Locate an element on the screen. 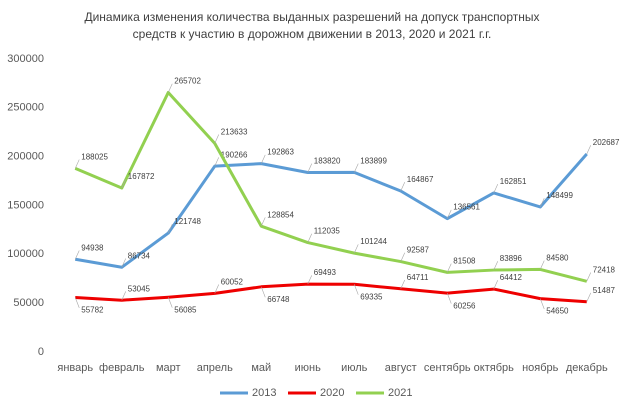 The width and height of the screenshot is (624, 413). data-label: 167872 is located at coordinates (141, 176).